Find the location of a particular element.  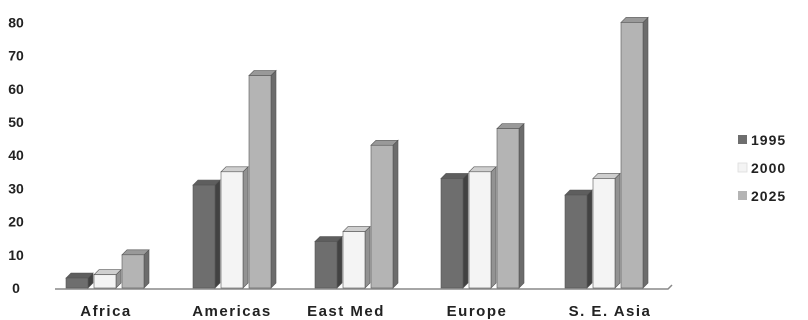

legend-label: 2000 is located at coordinates (768, 168).